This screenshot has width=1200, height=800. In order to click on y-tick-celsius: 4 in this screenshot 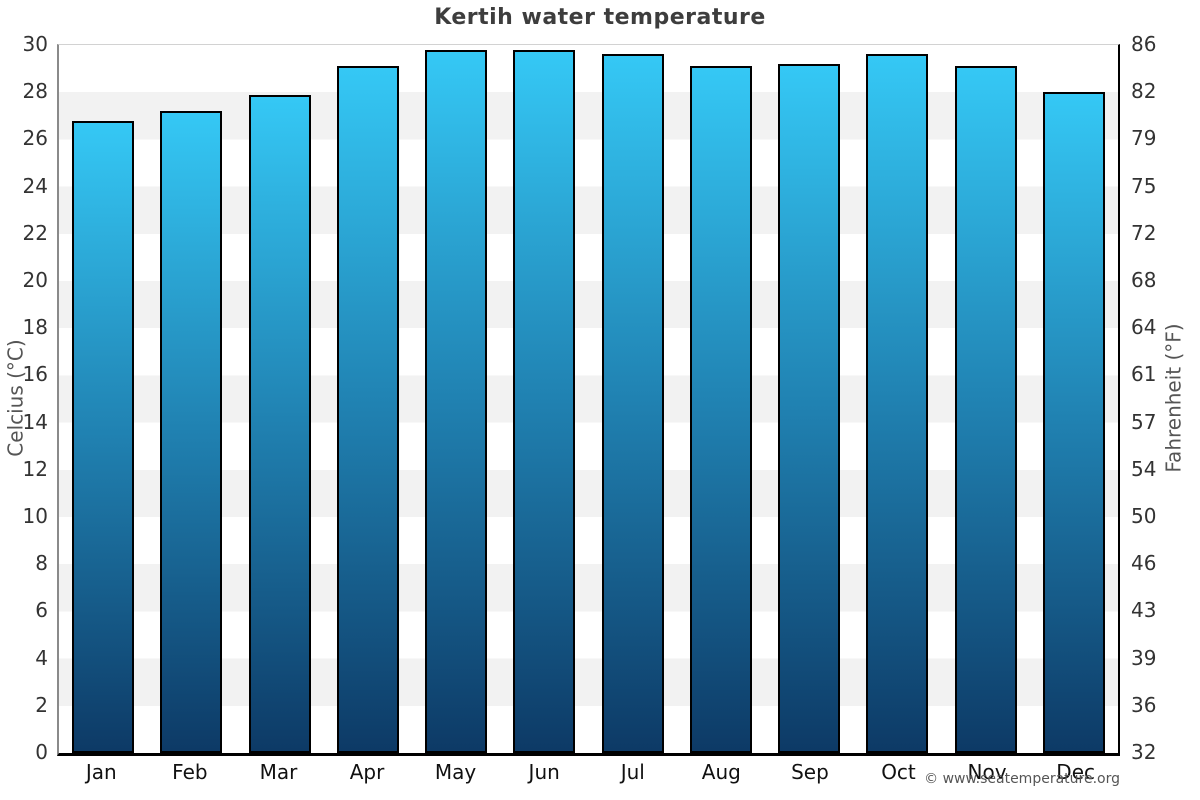, I will do `click(41, 657)`.